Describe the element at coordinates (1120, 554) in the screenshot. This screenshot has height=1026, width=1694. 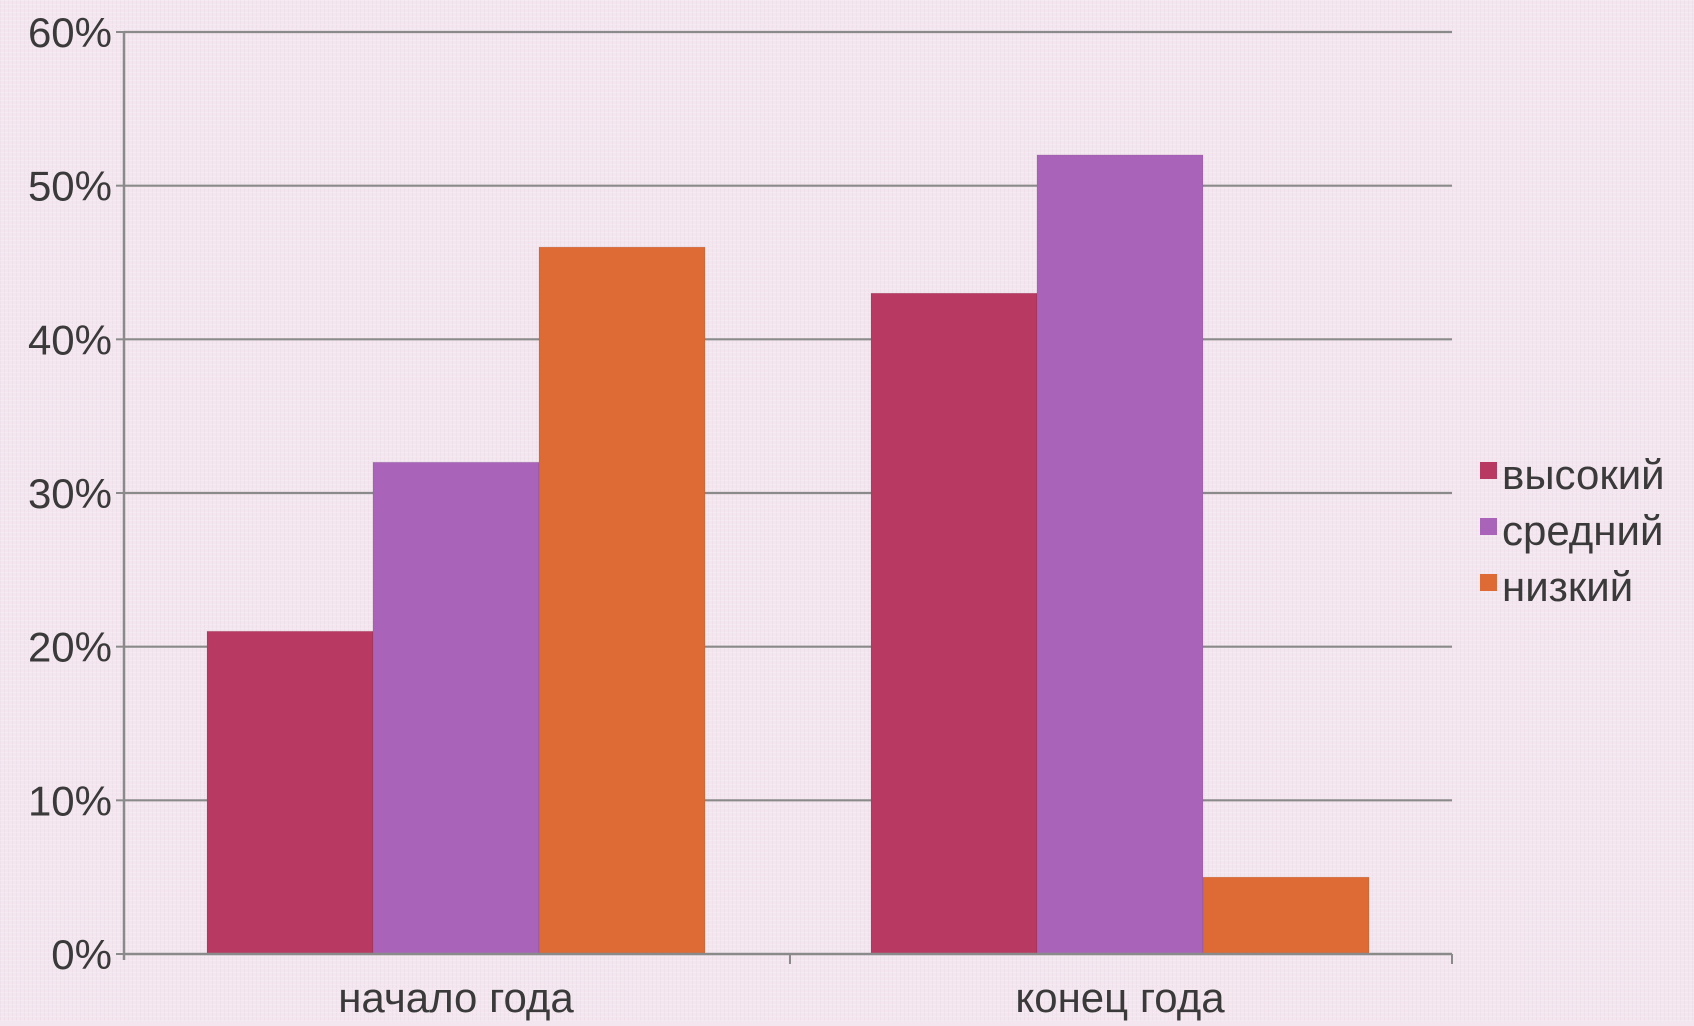
I see `bar-средний-1` at that location.